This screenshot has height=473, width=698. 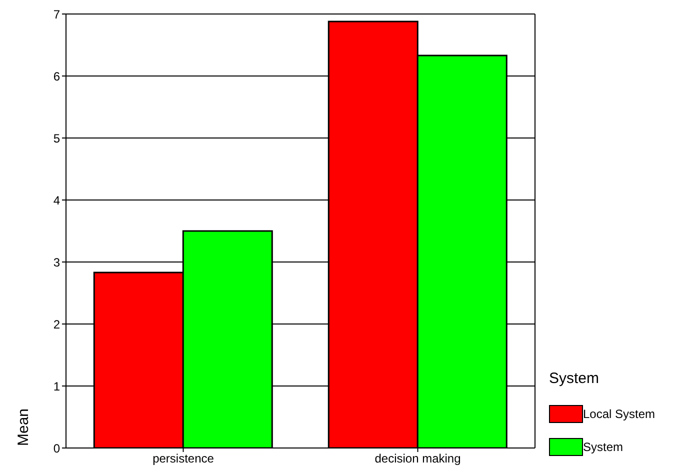 What do you see at coordinates (56, 448) in the screenshot?
I see `y-tick-label: 0` at bounding box center [56, 448].